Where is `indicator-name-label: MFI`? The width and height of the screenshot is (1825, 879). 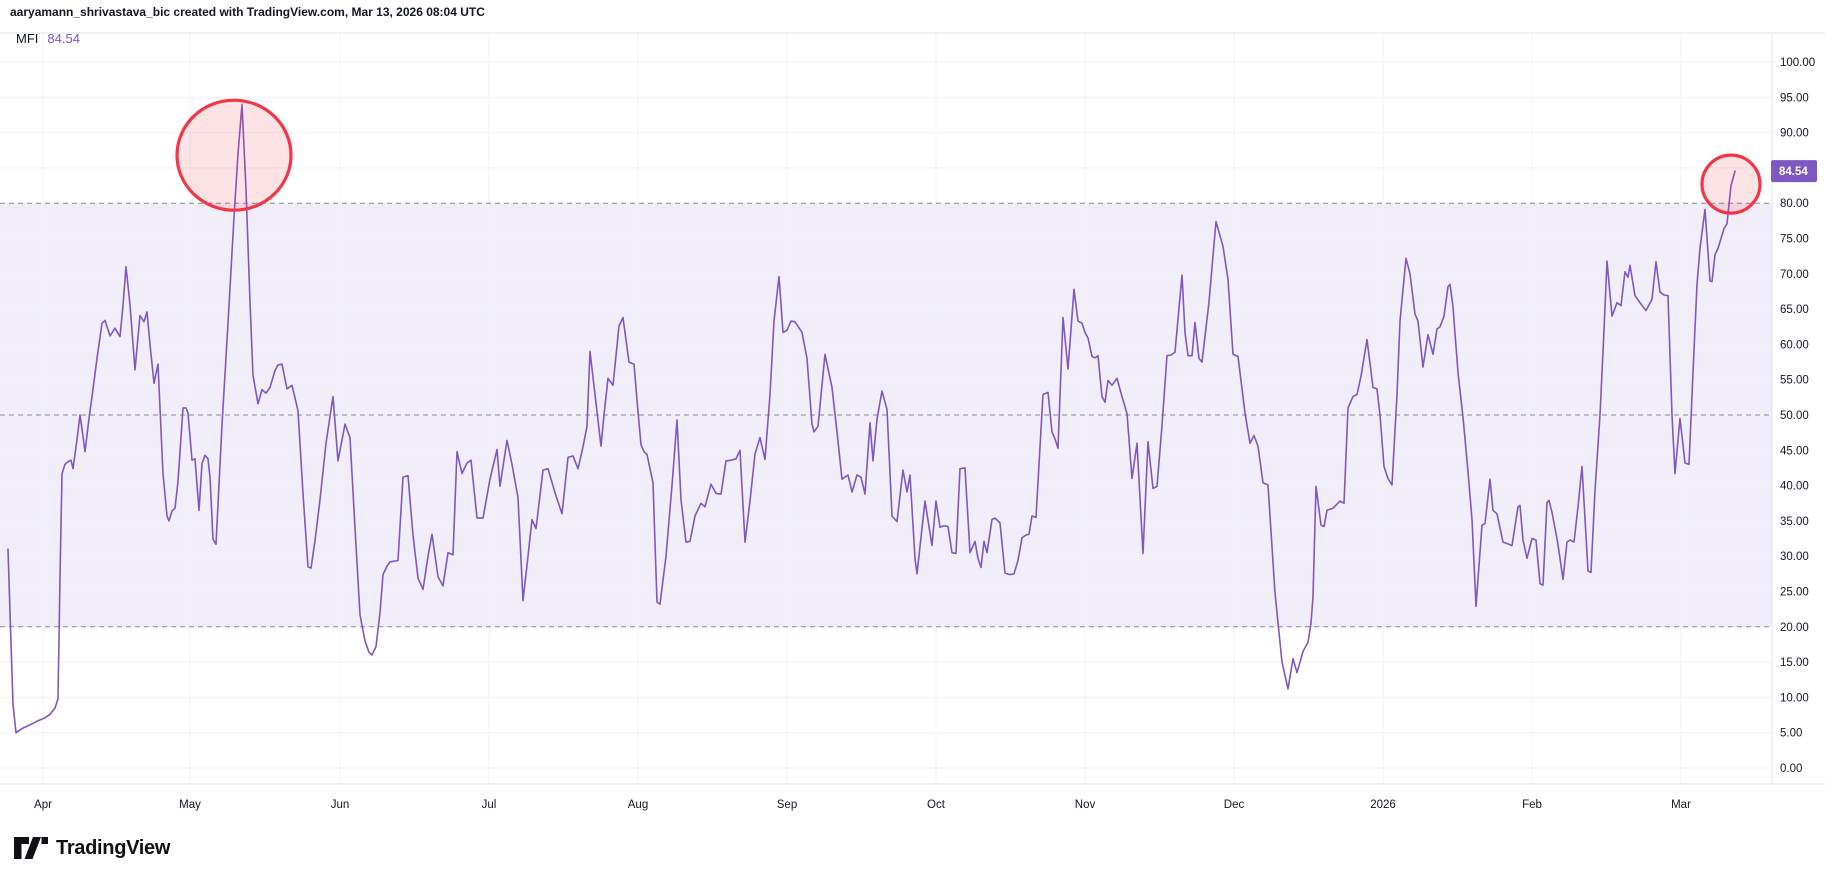 indicator-name-label: MFI is located at coordinates (27, 38).